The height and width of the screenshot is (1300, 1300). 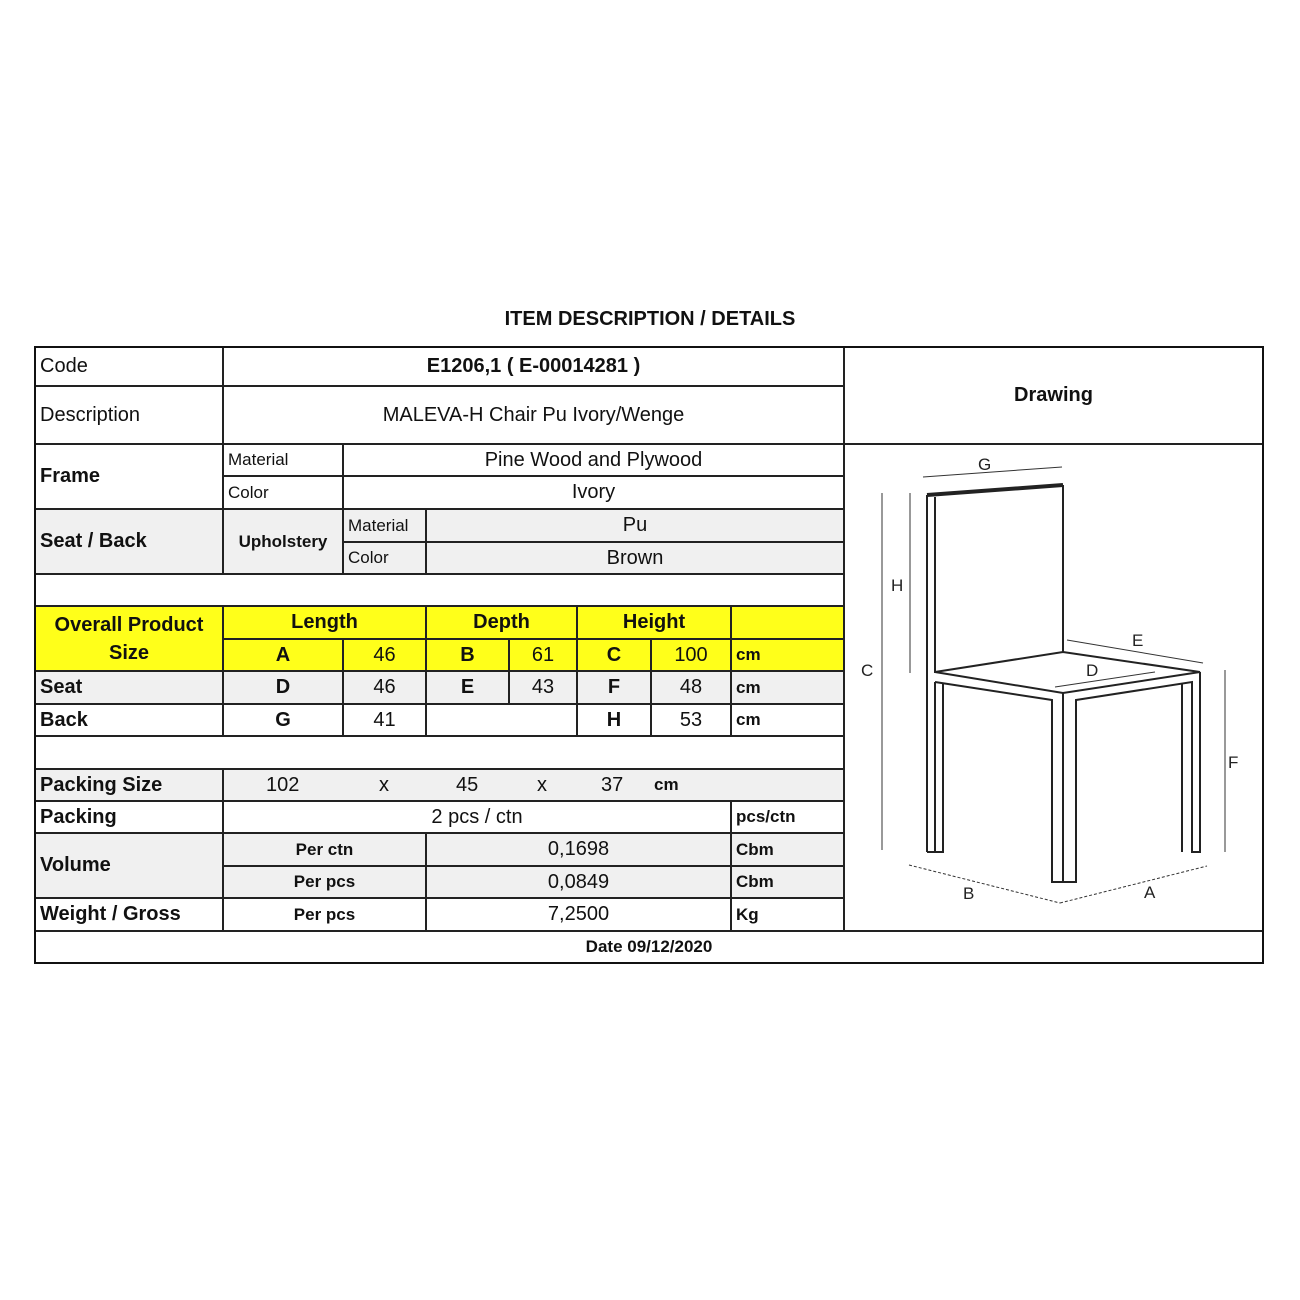 I want to click on length-header: Length, so click(x=325, y=623).